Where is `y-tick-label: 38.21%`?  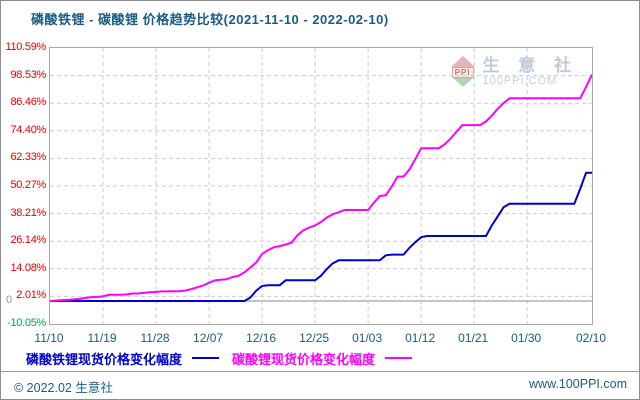
y-tick-label: 38.21% is located at coordinates (28, 212).